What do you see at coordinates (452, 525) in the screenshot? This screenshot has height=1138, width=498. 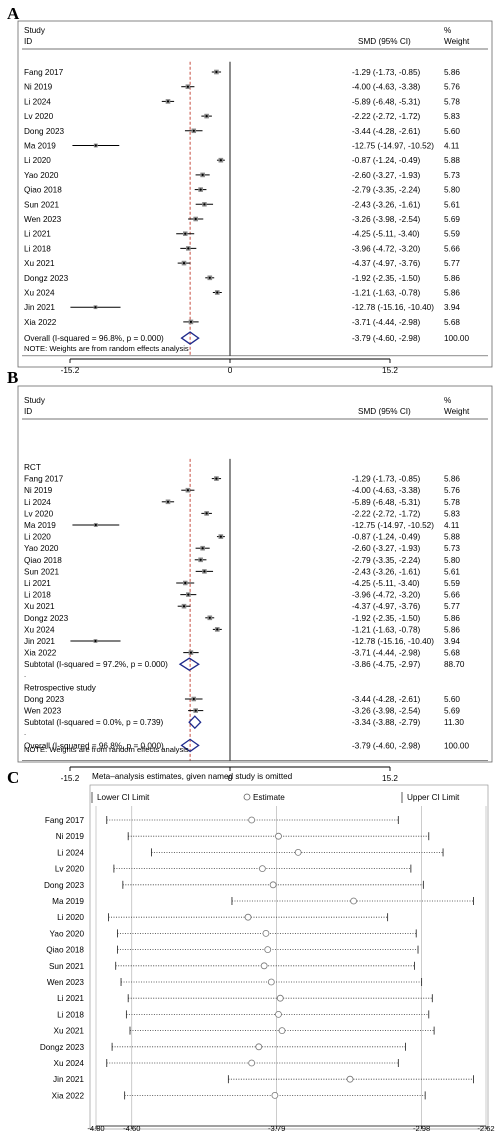 I see `weight-value: 4.11` at bounding box center [452, 525].